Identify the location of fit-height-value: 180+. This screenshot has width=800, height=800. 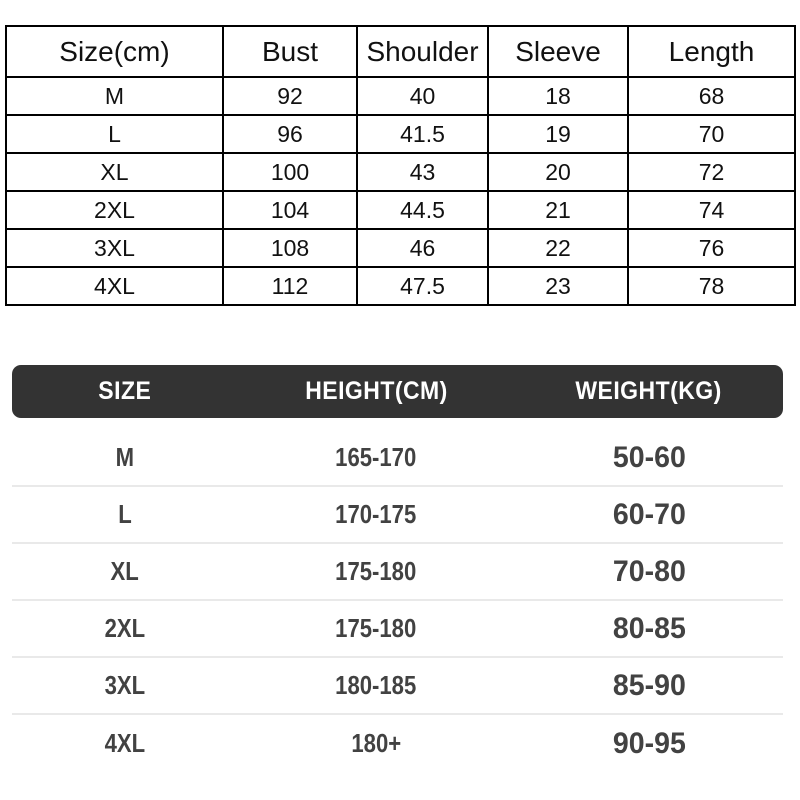
(376, 743).